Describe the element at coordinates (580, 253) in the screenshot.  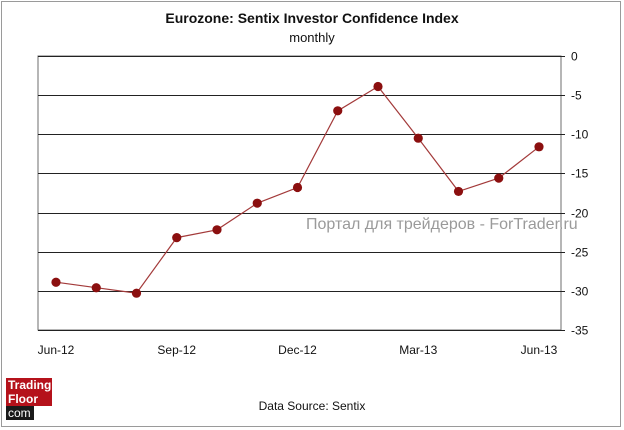
I see `y-tick-label: -25` at that location.